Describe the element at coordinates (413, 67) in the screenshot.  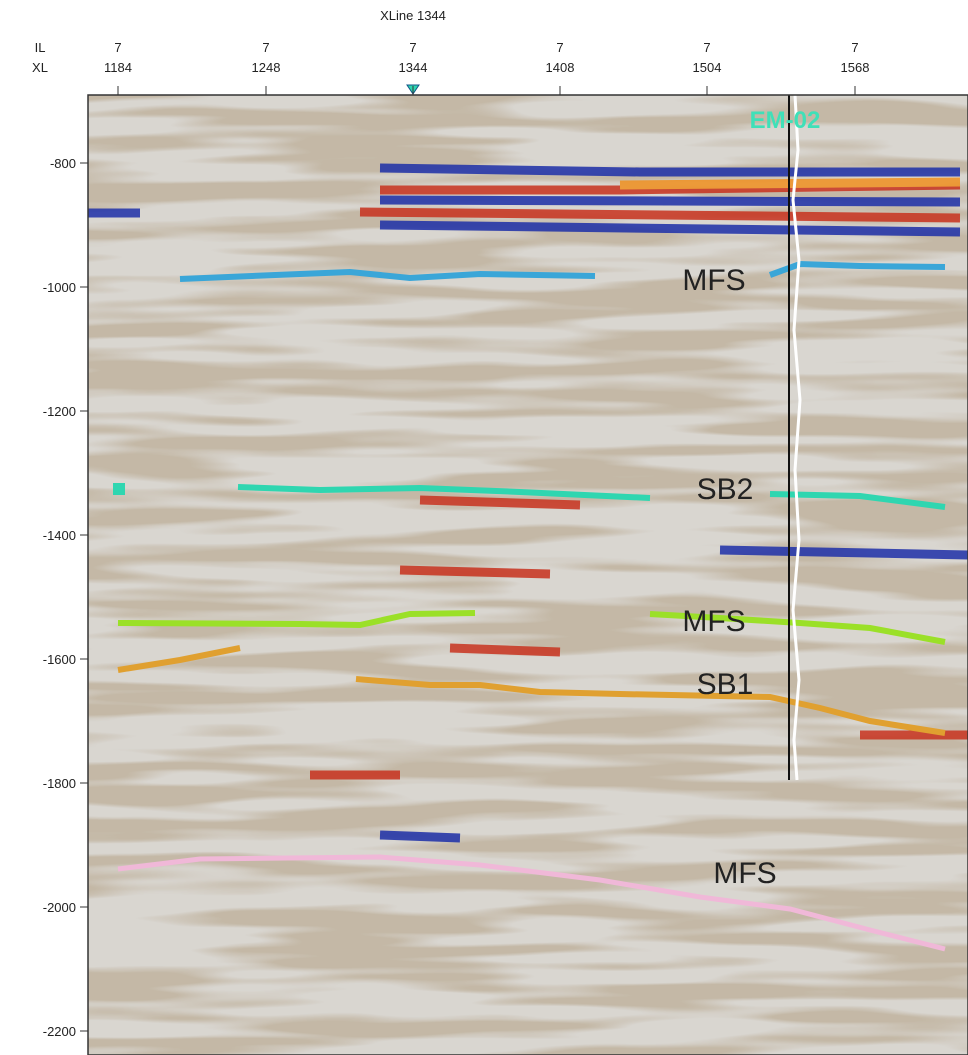
I see `xl-tick-label: 1344` at that location.